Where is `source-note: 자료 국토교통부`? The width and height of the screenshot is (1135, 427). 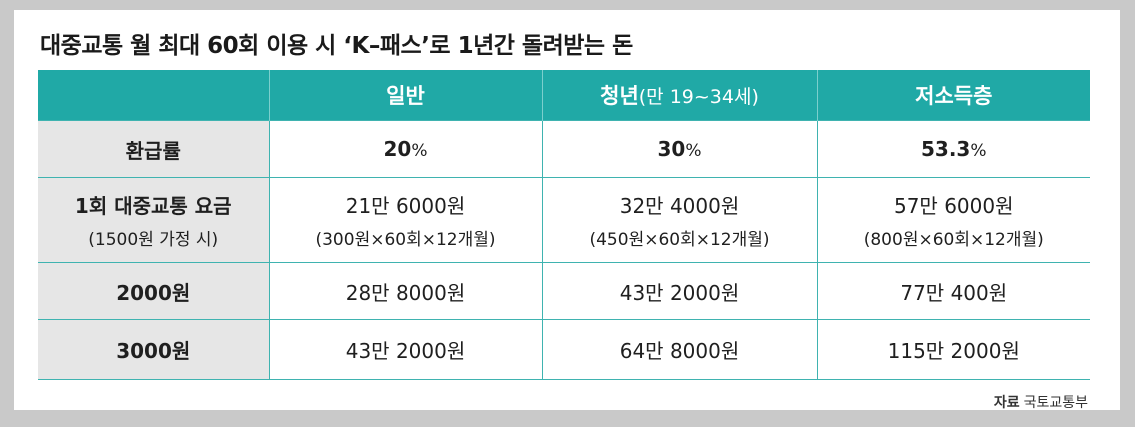 source-note: 자료 국토교통부 is located at coordinates (1041, 402).